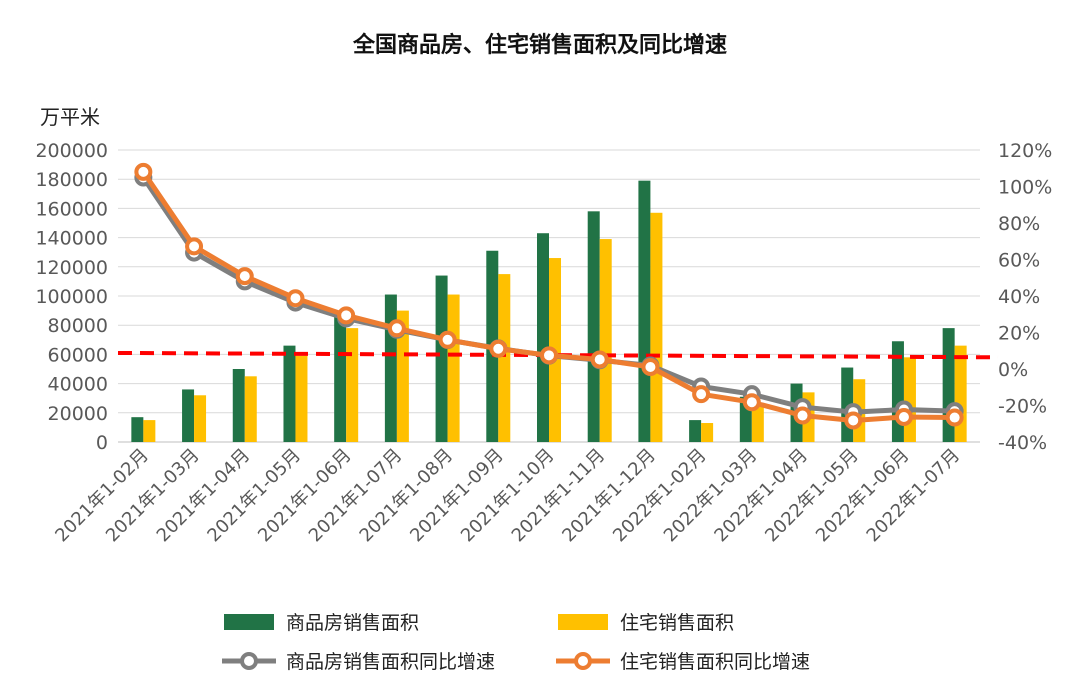 The height and width of the screenshot is (697, 1080). What do you see at coordinates (1019, 224) in the screenshot?
I see `y-right-tick-label: 80%` at bounding box center [1019, 224].